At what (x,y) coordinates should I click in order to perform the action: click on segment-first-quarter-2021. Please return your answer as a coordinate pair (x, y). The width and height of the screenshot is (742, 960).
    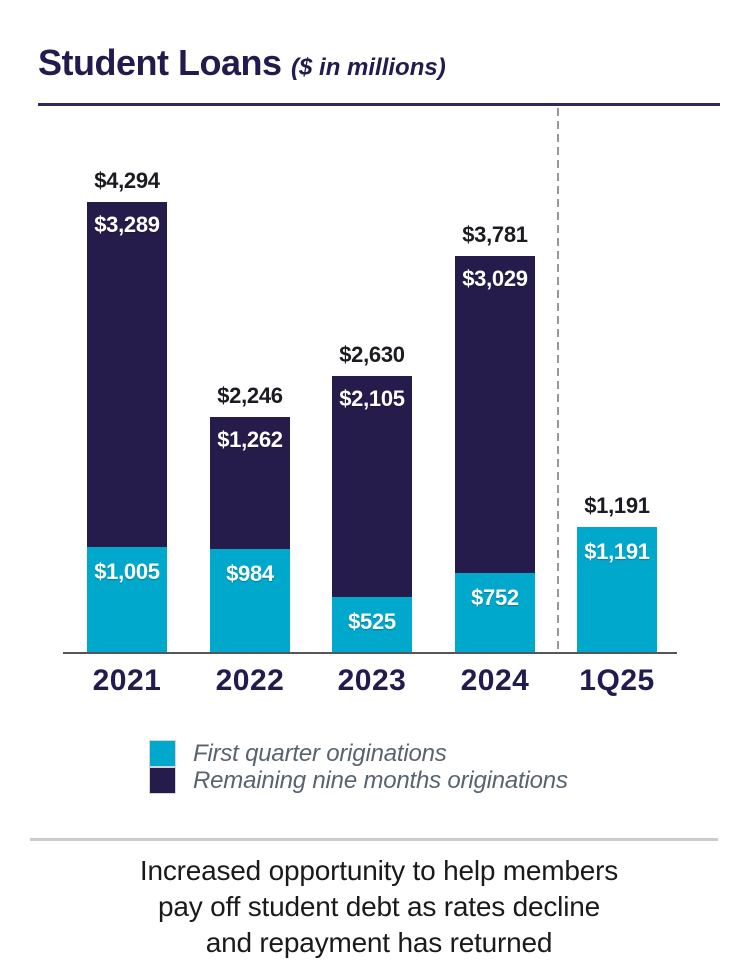
    Looking at the image, I should click on (127, 599).